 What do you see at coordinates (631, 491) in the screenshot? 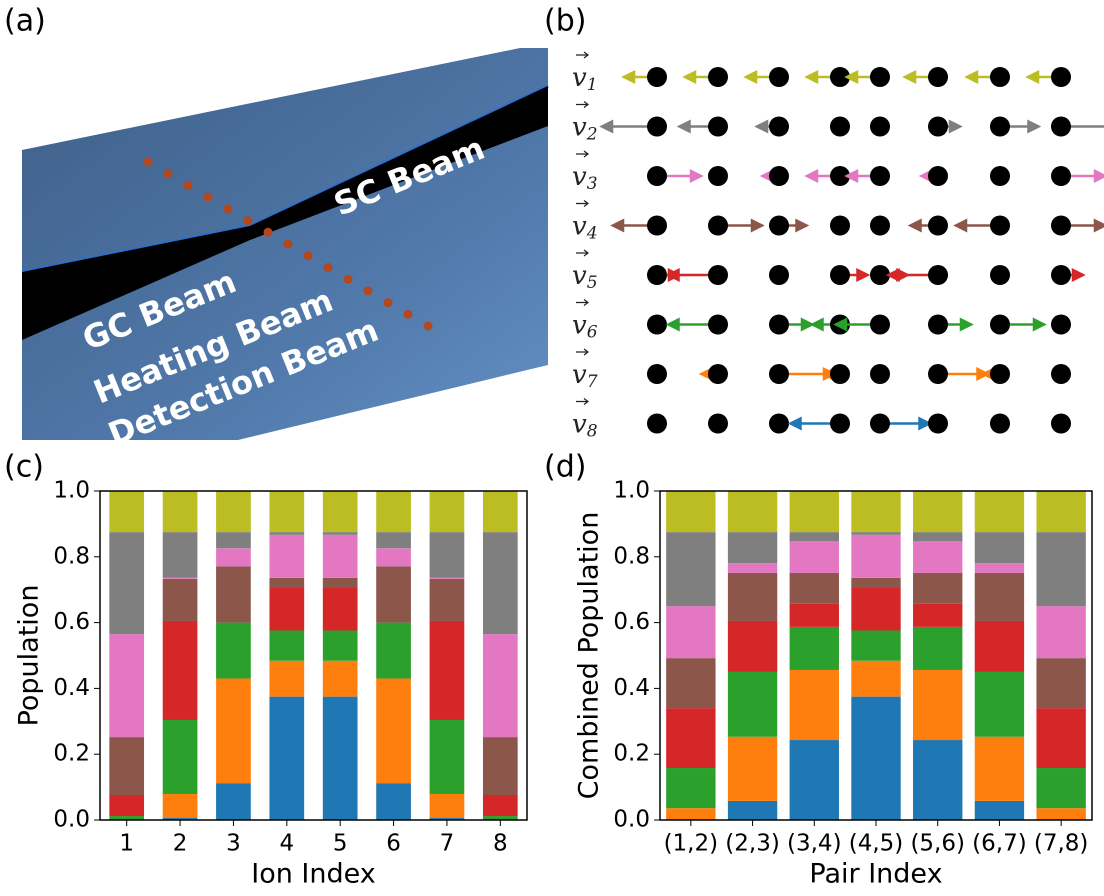
I see `y-tick-label: 1.0` at bounding box center [631, 491].